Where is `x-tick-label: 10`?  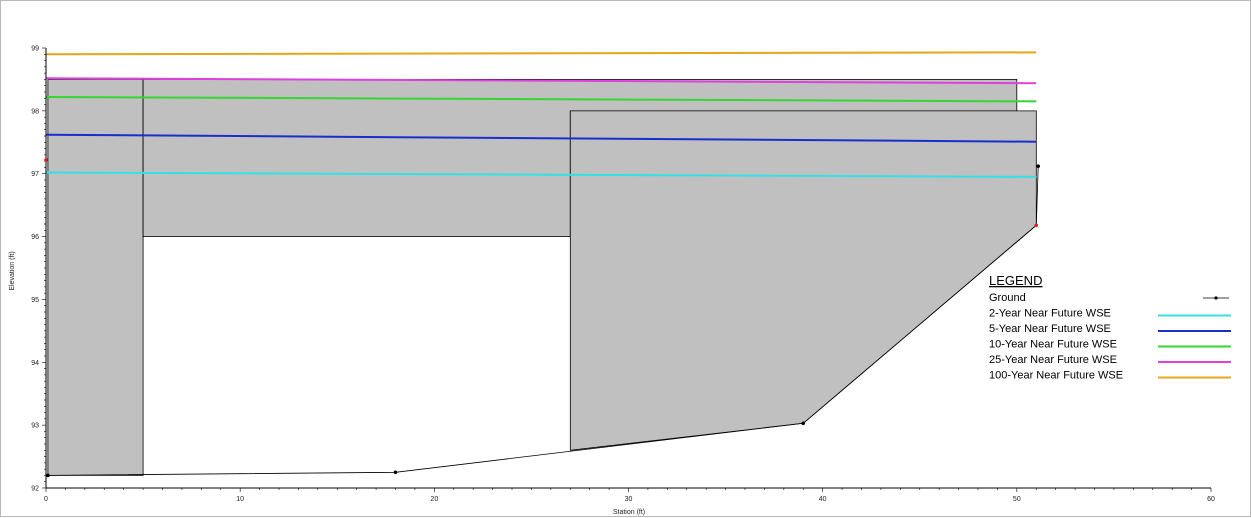 x-tick-label: 10 is located at coordinates (240, 499).